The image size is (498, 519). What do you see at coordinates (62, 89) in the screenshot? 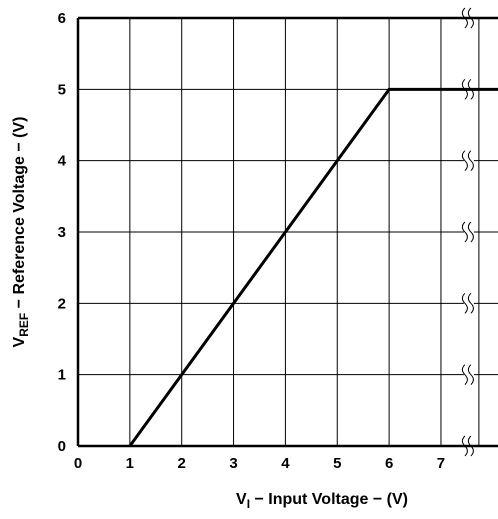
I see `y-tick-label-5: 5` at bounding box center [62, 89].